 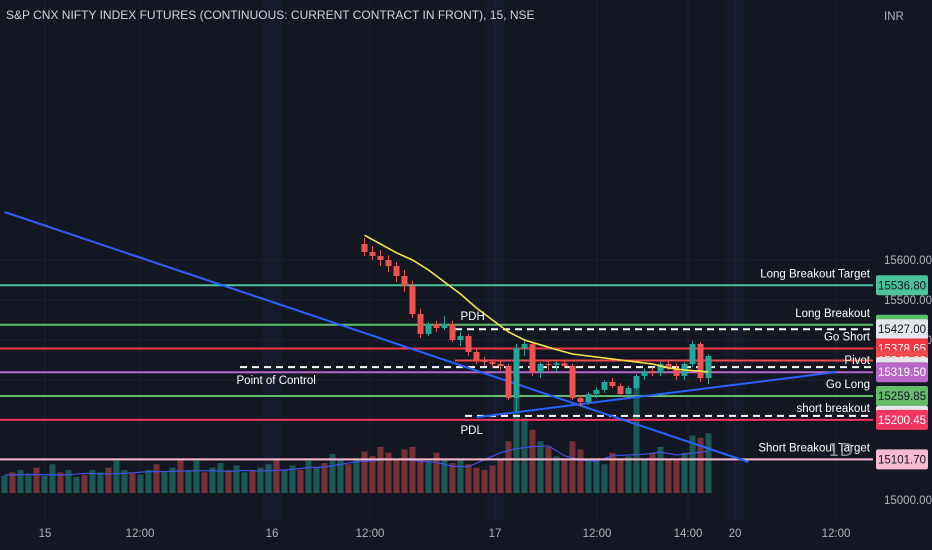 I want to click on time-axis-background, so click(x=436, y=535).